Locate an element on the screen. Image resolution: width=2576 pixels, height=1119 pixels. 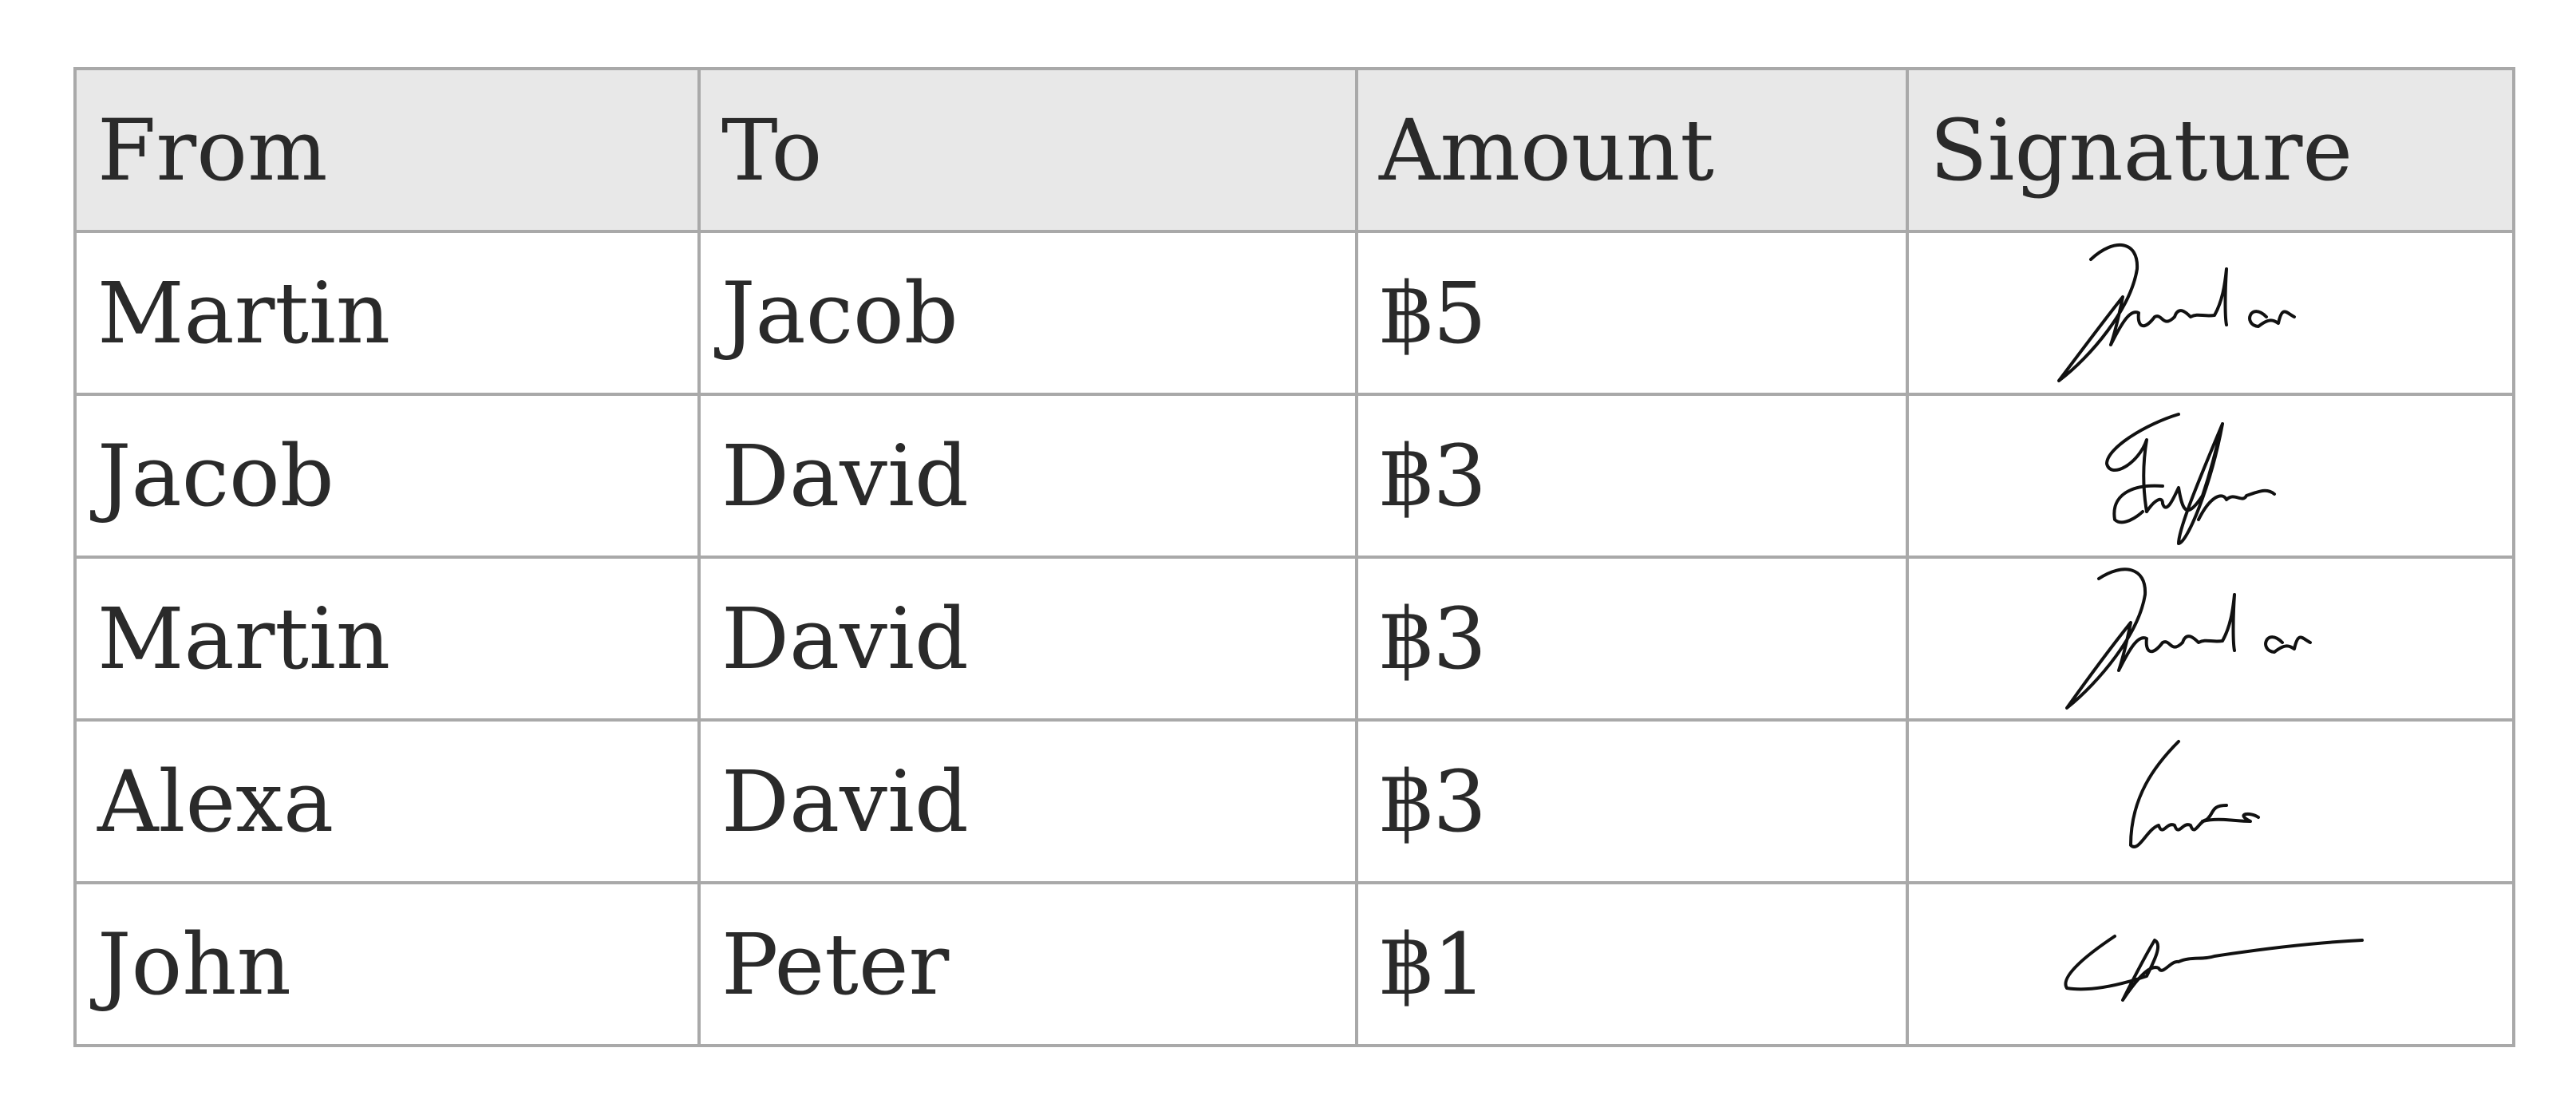
table-row: John Peter ฿1 is located at coordinates (1294, 964).